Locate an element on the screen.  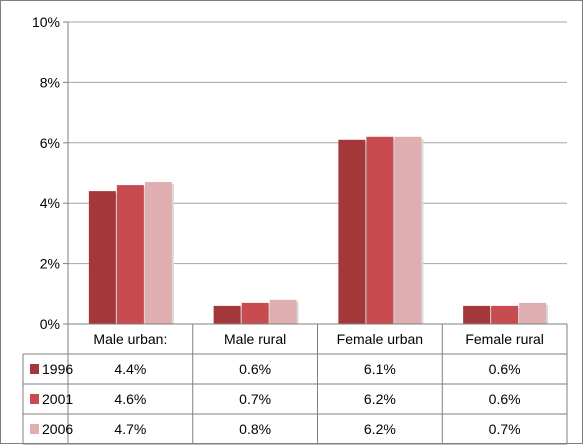
legend-label: 2006 is located at coordinates (57, 429).